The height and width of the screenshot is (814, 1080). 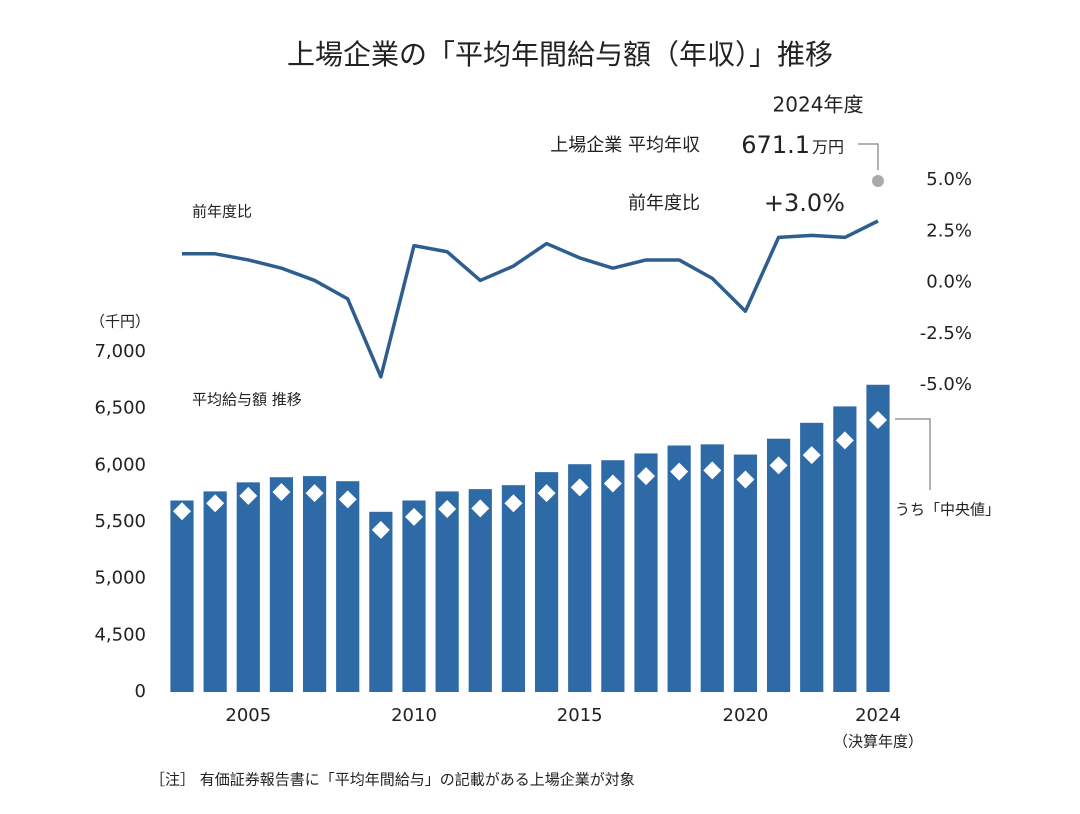 What do you see at coordinates (392, 780) in the screenshot?
I see `note: ［注］ 有価証券報告書に「平均年間給与」の記載がある上場企業が対象` at bounding box center [392, 780].